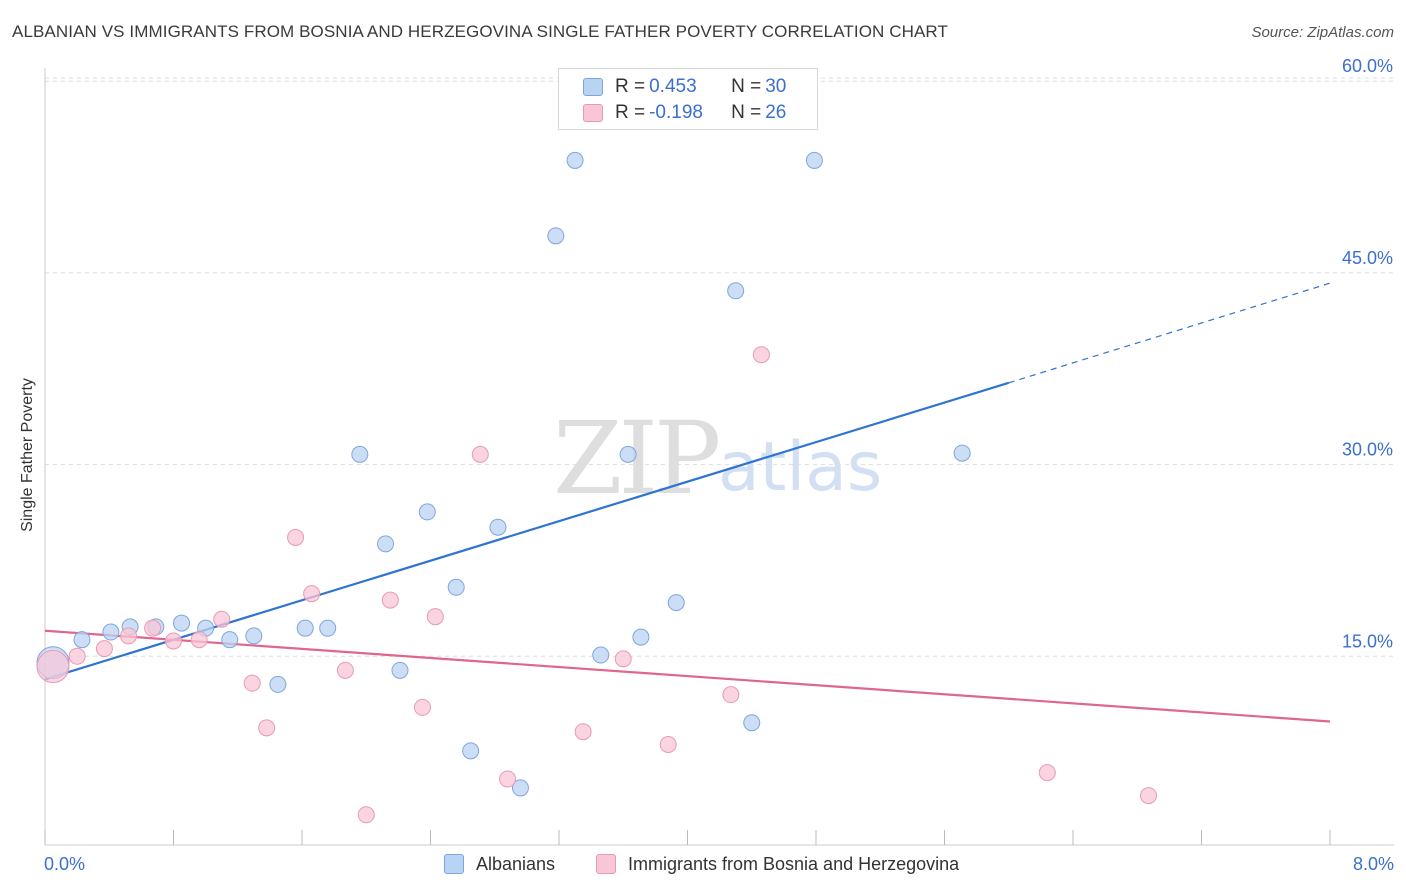 The image size is (1406, 892). Describe the element at coordinates (800, 467) in the screenshot. I see `watermark-atlas: atlas` at that location.